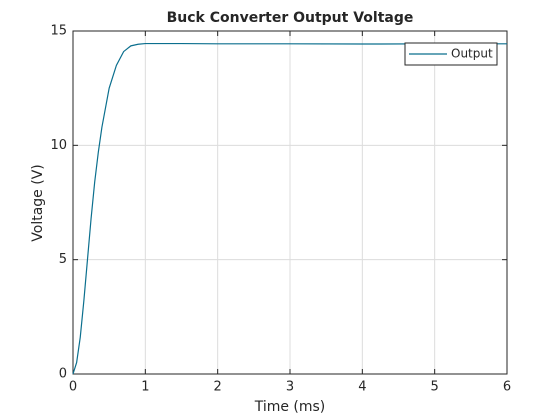 Image resolution: width=560 pixels, height=420 pixels. Describe the element at coordinates (218, 387) in the screenshot. I see `x-tick-label: 2` at that location.